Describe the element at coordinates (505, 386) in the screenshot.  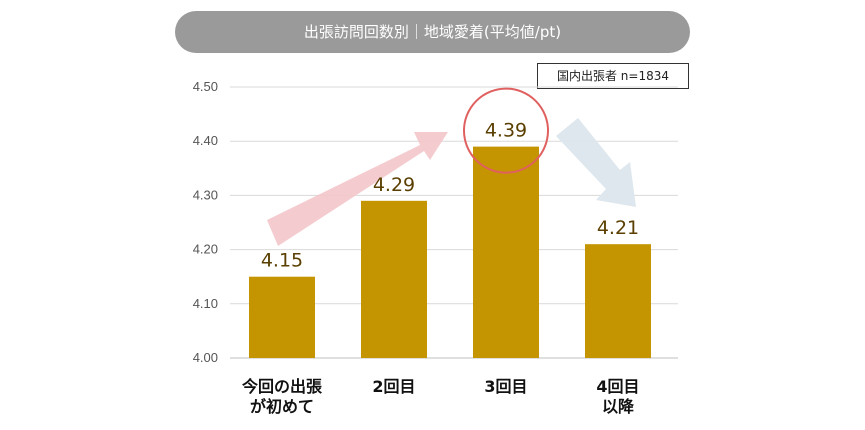
I see `category-label: 3回目` at that location.